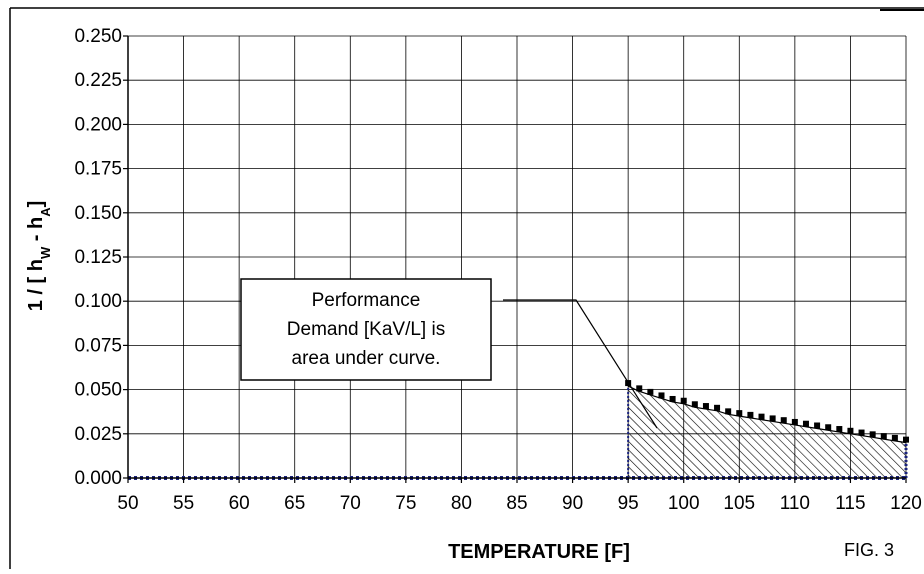 The width and height of the screenshot is (924, 574). I want to click on y-axis-title-prefix: 1 / [ h, so click(36, 285).